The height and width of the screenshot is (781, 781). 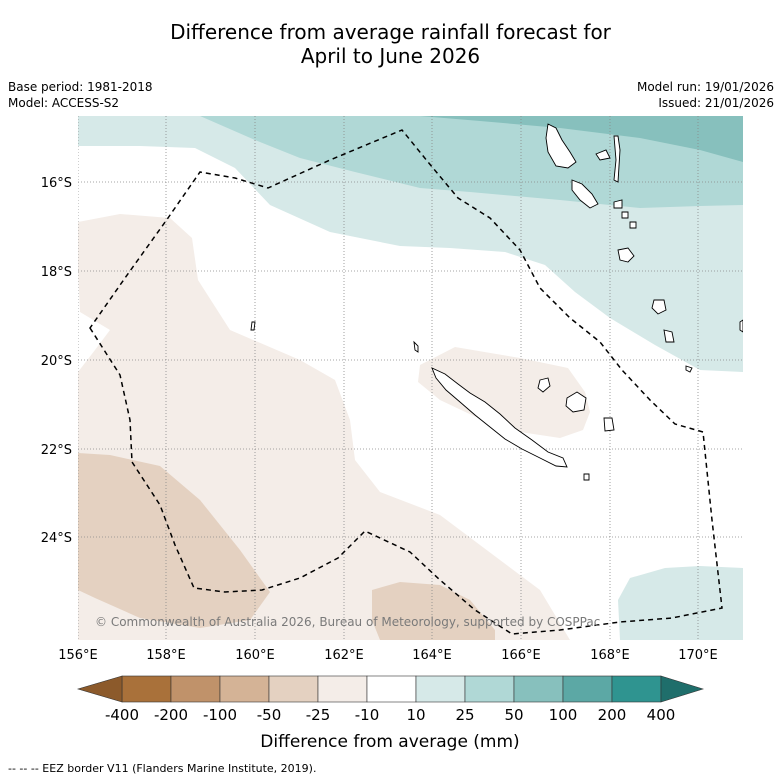 I want to click on colorbar-tick: -10, so click(x=367, y=715).